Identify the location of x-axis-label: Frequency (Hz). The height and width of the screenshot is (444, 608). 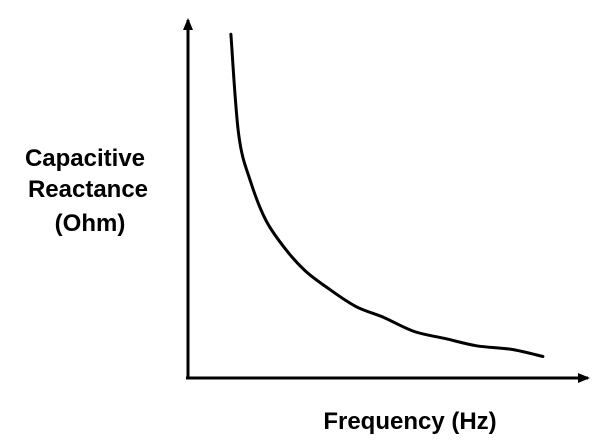
(409, 421).